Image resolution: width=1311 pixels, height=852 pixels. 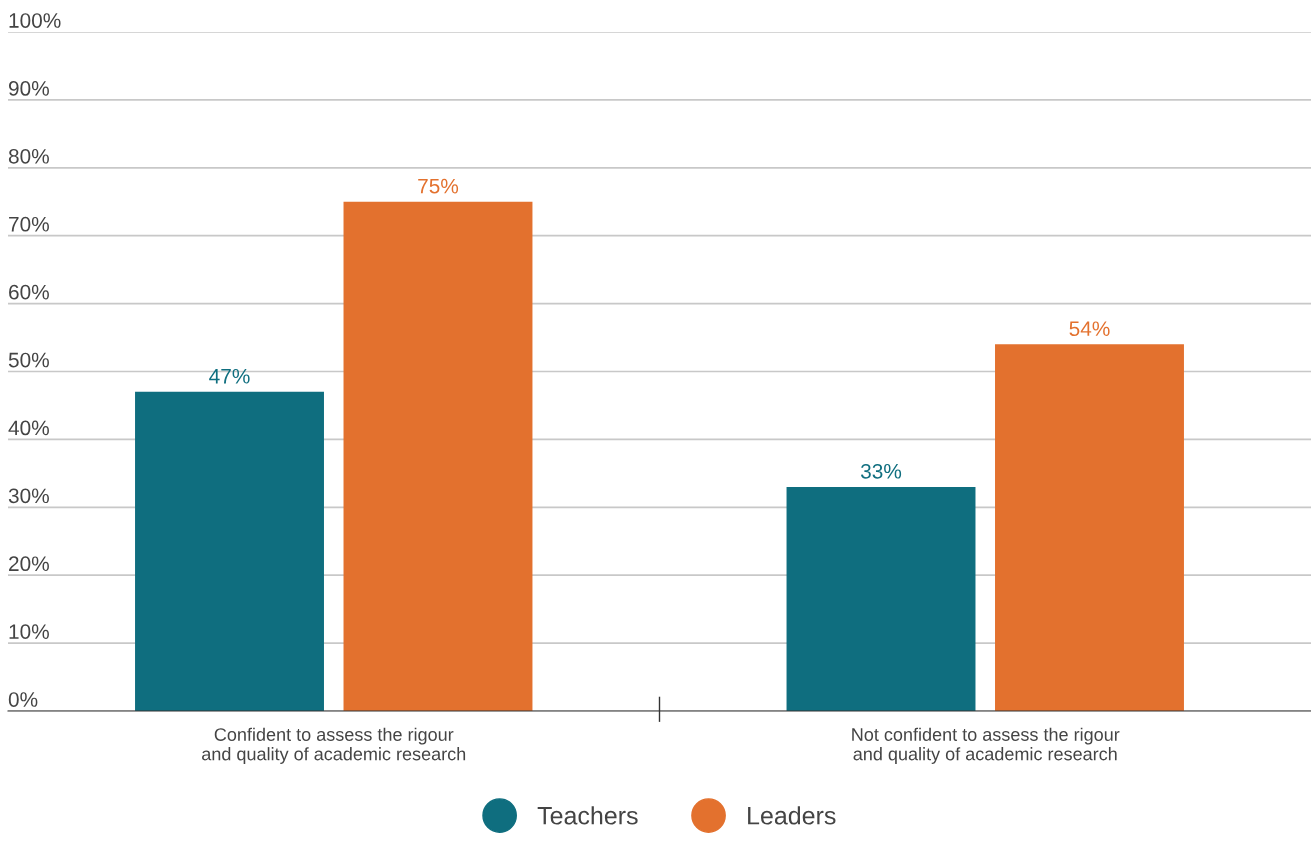 I want to click on y-tick-label: 30%, so click(x=28, y=496).